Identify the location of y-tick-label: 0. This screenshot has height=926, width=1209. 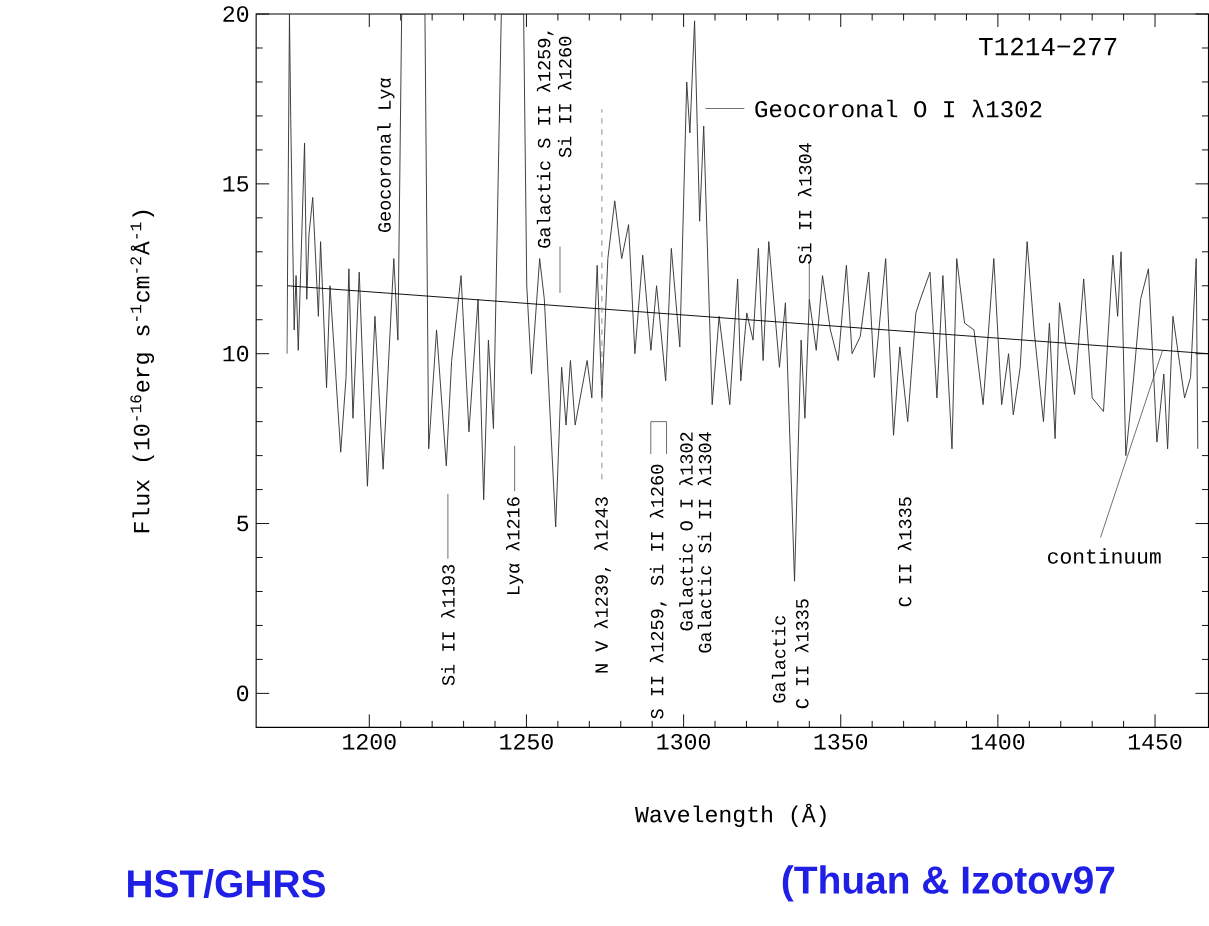
(243, 693).